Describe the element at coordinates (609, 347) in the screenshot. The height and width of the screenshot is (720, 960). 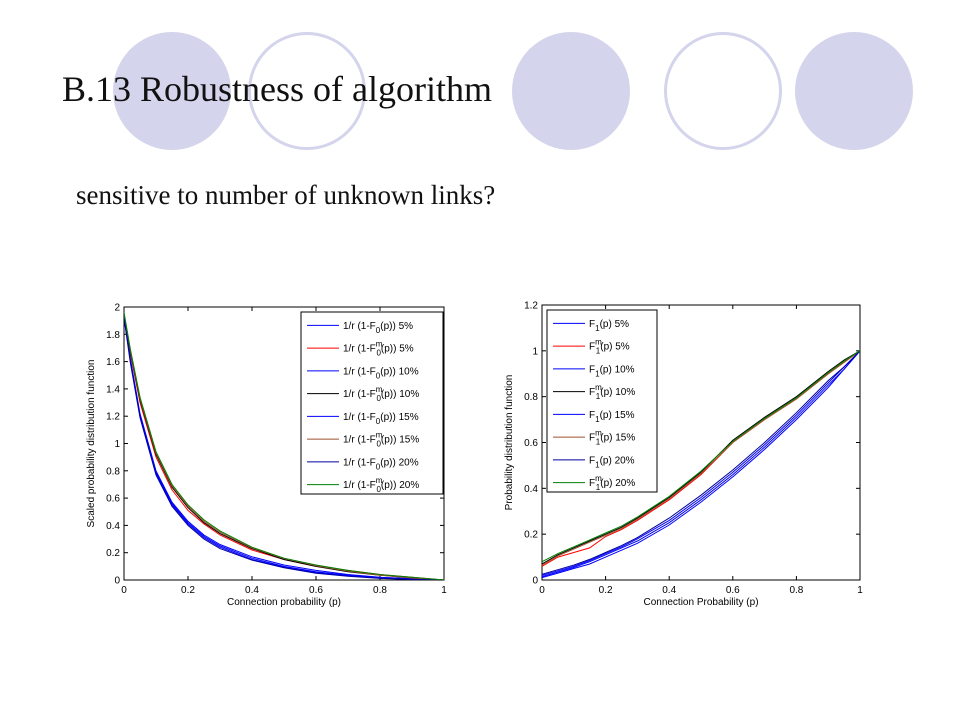
I see `legend-entry: Fm 1(p) 5%` at that location.